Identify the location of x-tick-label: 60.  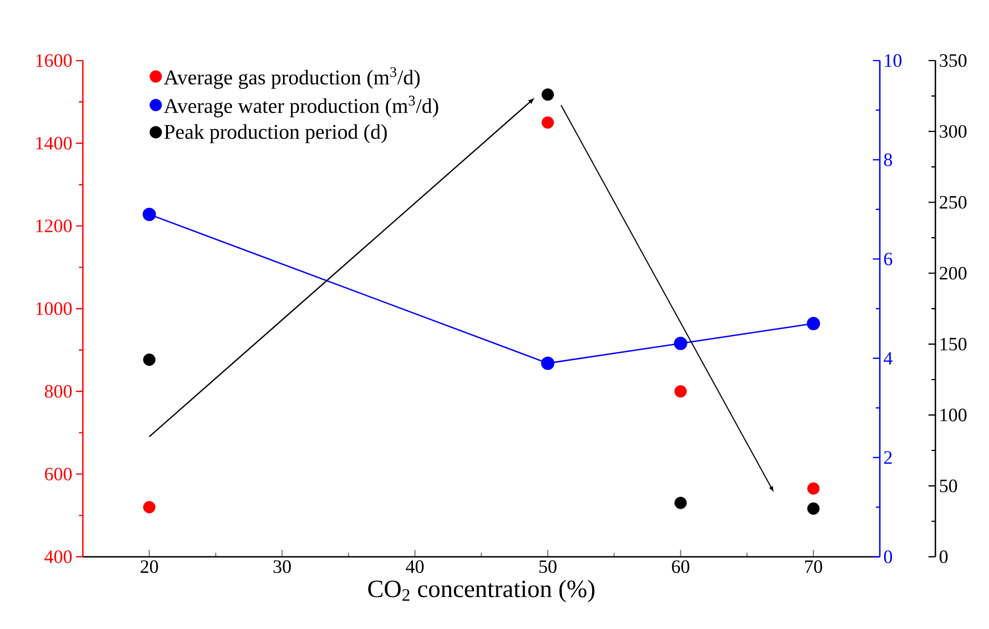
(681, 566).